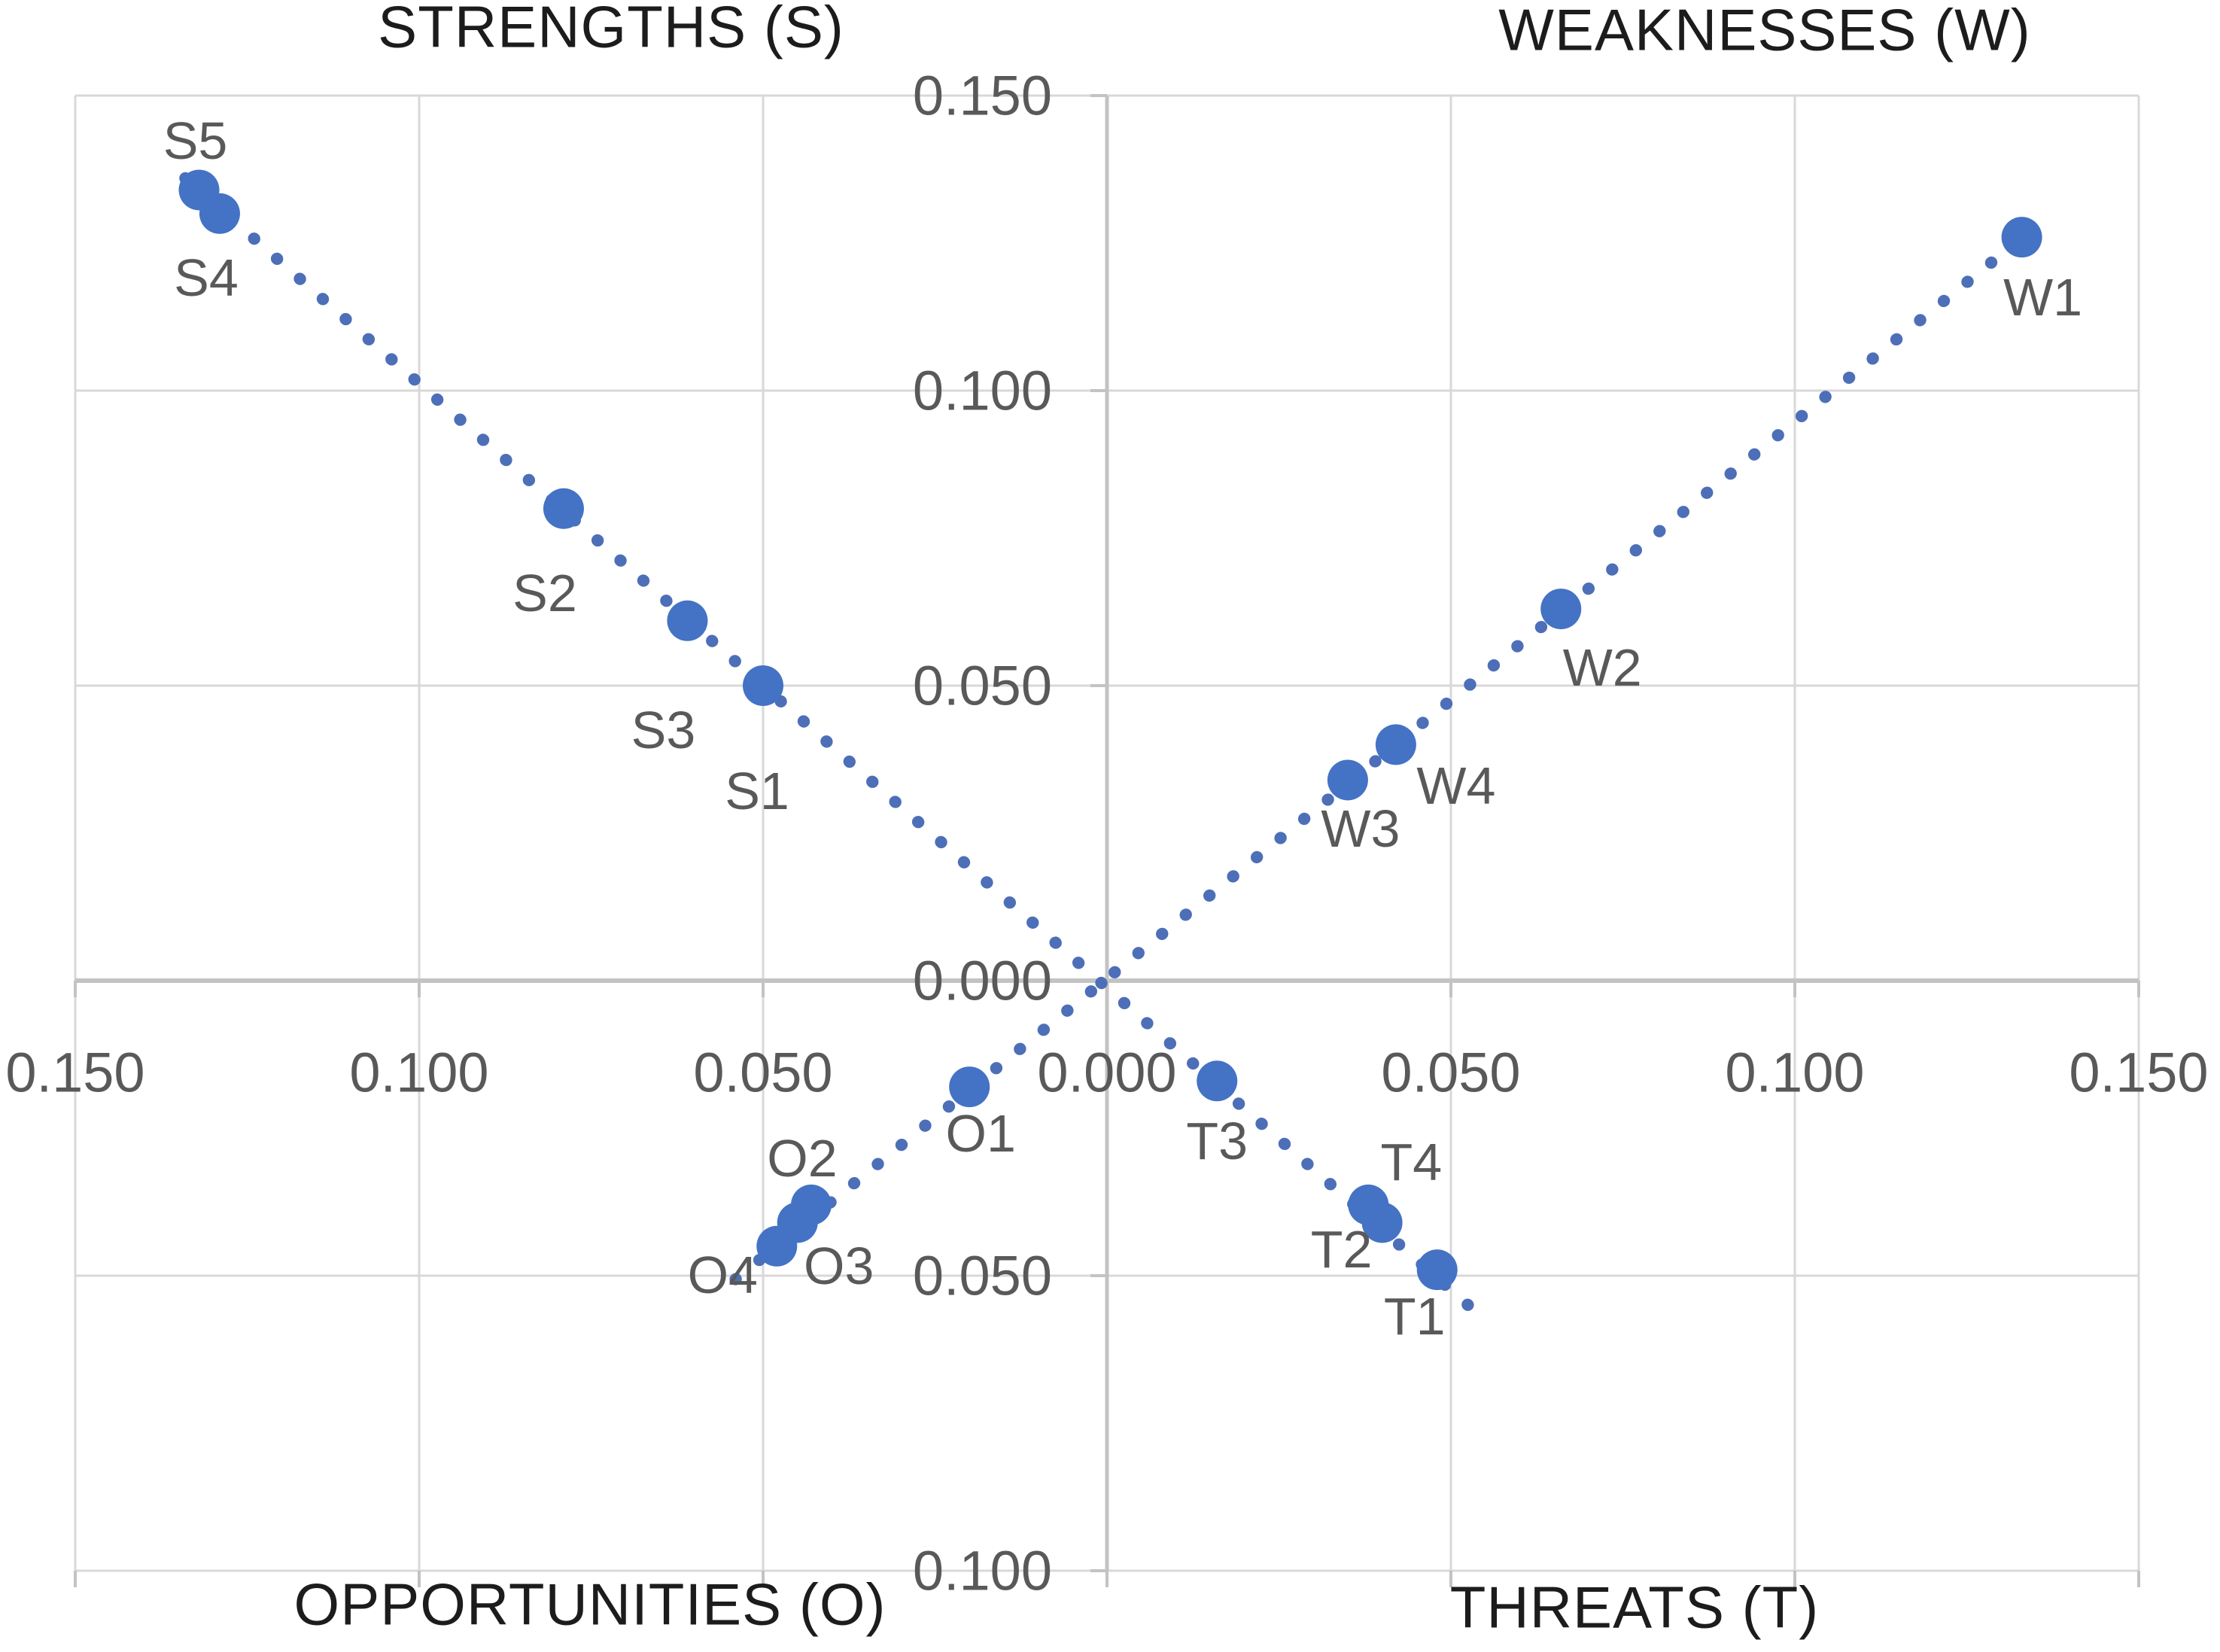 The height and width of the screenshot is (1652, 2220). What do you see at coordinates (1561, 609) in the screenshot?
I see `data-point-W2` at bounding box center [1561, 609].